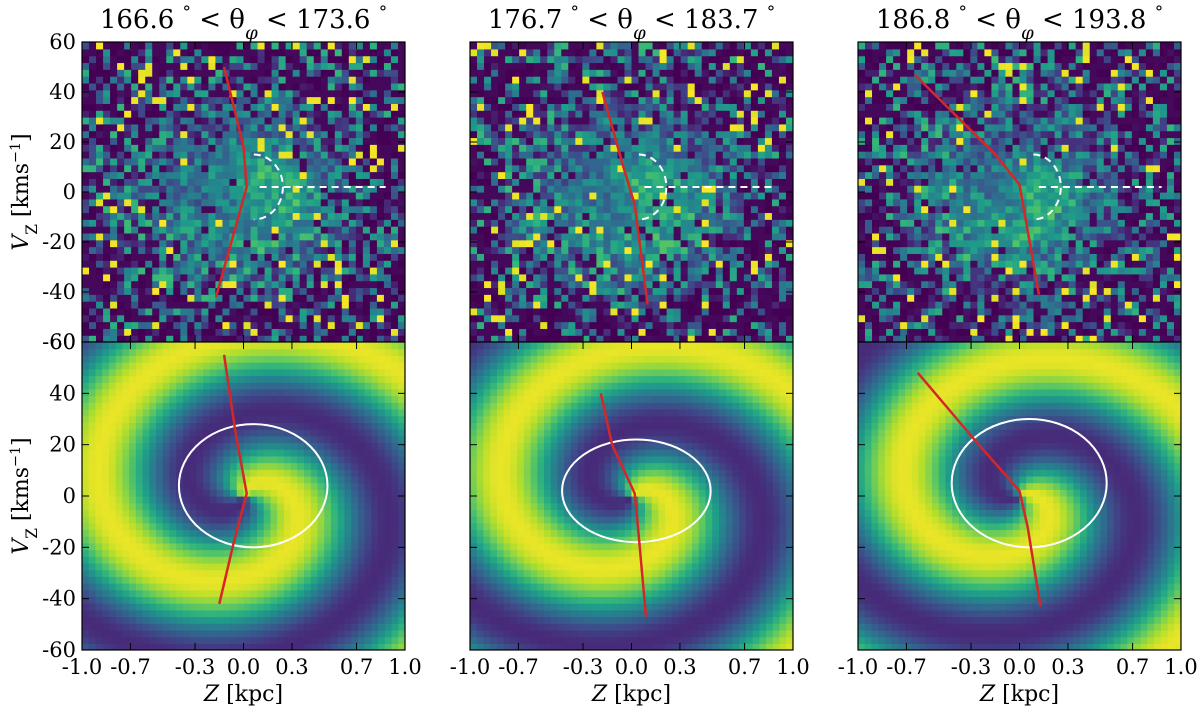 This screenshot has width=1200, height=714. Describe the element at coordinates (69, 192) in the screenshot. I see `y-tick-label: 0` at that location.